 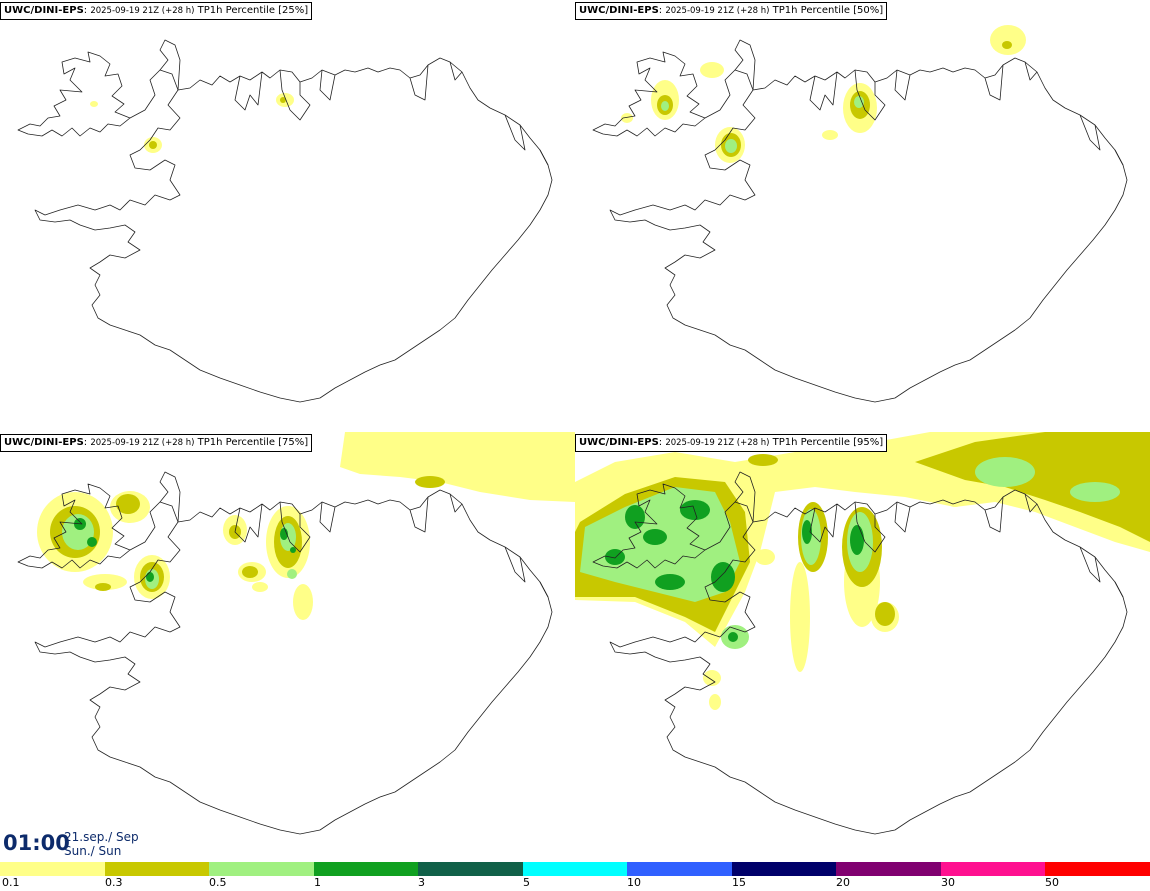 What do you see at coordinates (218, 882) in the screenshot?
I see `legend-label: 0.5` at bounding box center [218, 882].